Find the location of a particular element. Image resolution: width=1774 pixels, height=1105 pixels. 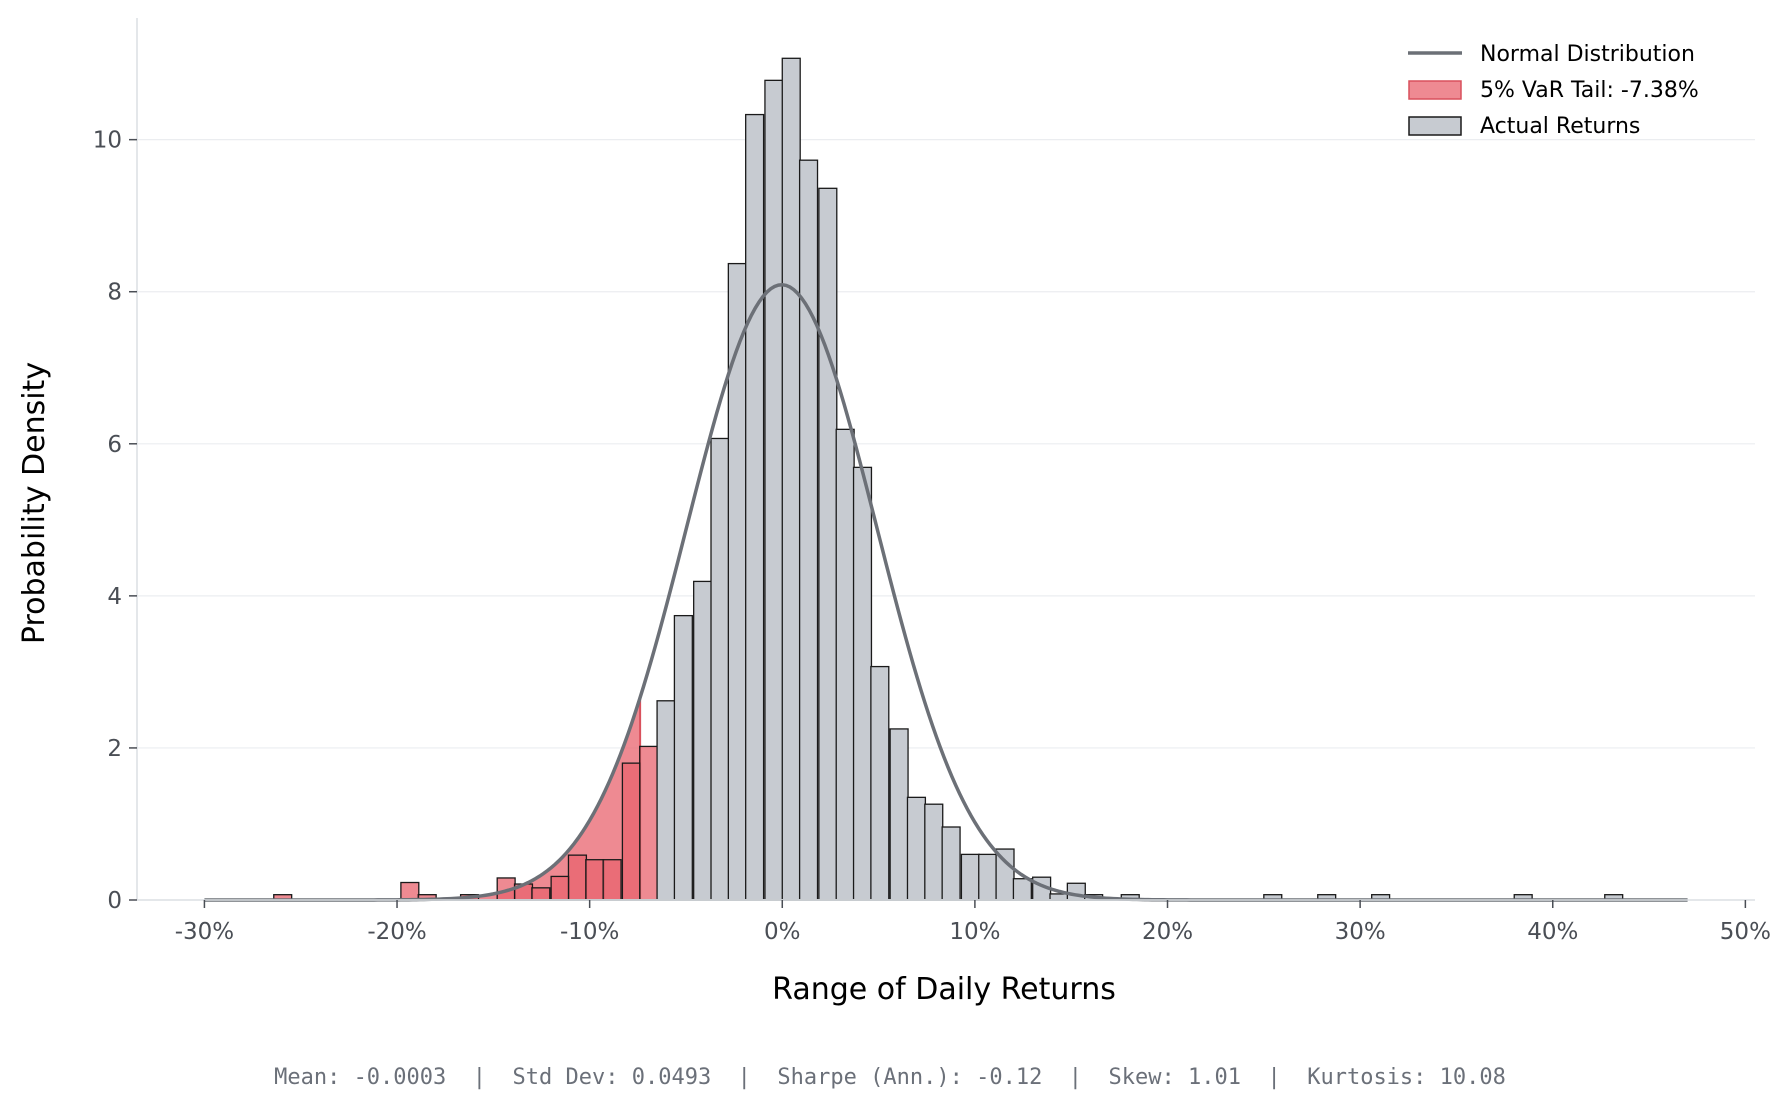

y-tick-label: 10 is located at coordinates (107, 141).